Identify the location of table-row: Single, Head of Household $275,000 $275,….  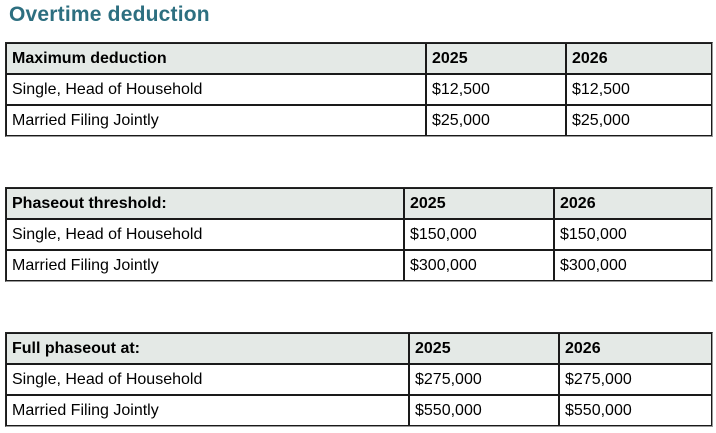
(359, 379).